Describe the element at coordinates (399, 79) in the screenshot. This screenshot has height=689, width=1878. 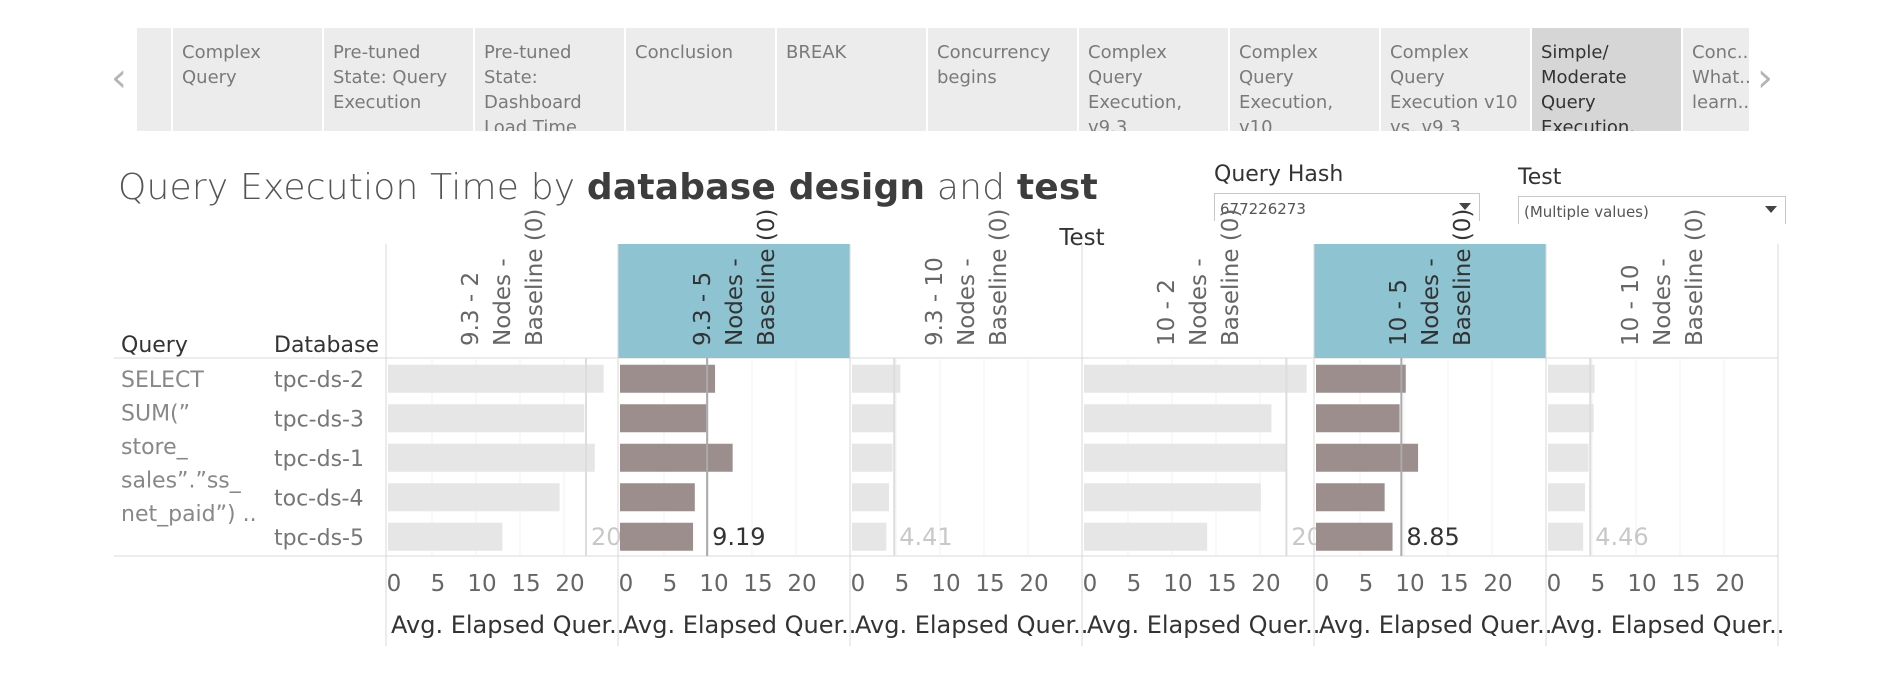
I see `story-tab-2: Pre-tuned State: Query Execution` at that location.